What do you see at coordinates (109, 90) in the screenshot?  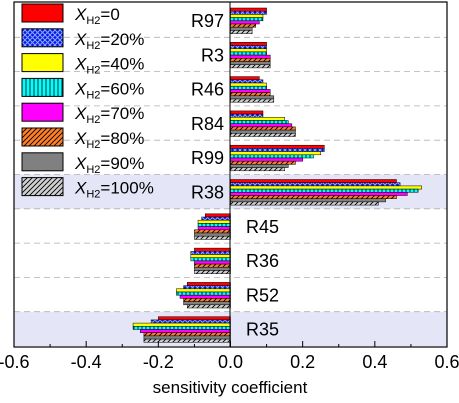 I see `legend-label-3: XH2=60%` at bounding box center [109, 90].